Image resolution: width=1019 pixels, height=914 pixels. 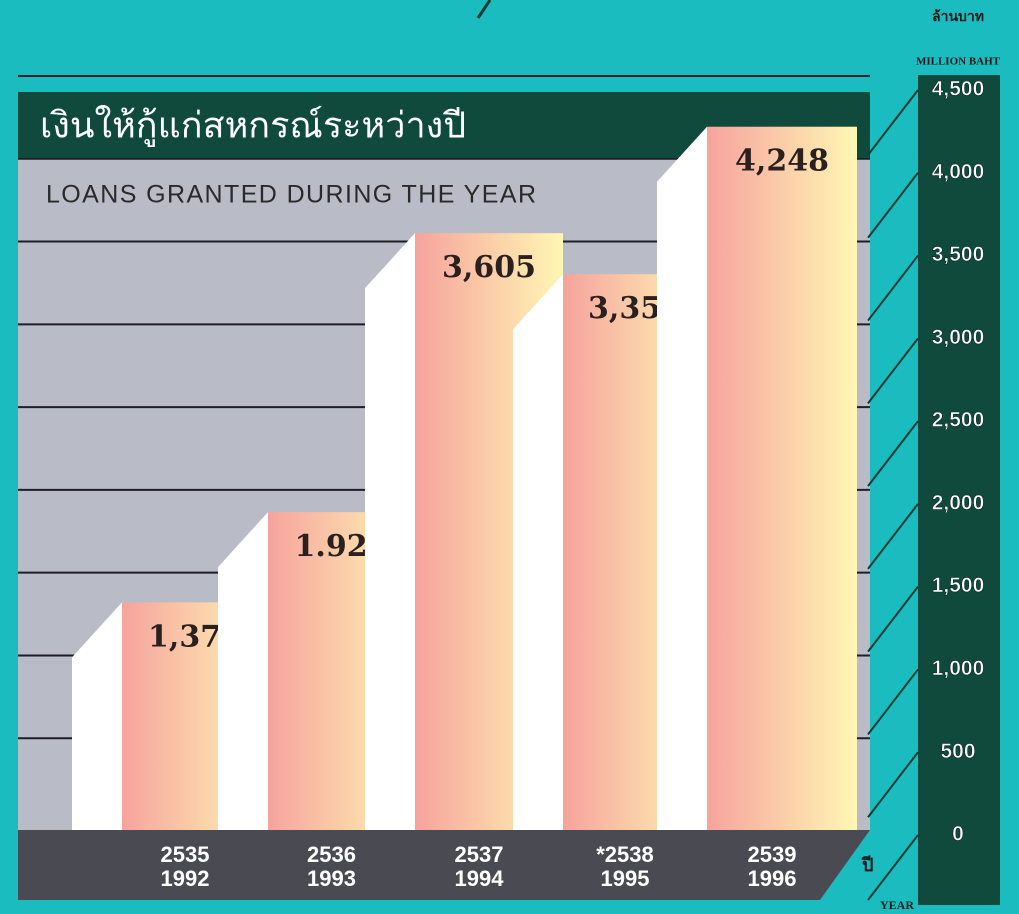 I want to click on base-strip, so click(x=444, y=865).